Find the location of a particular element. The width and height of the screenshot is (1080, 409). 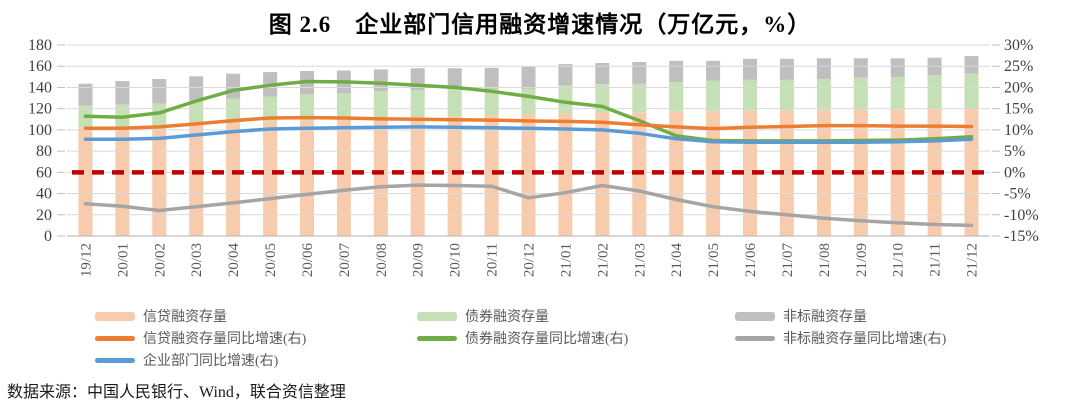

svg-text: -5% is located at coordinates (1017, 194).